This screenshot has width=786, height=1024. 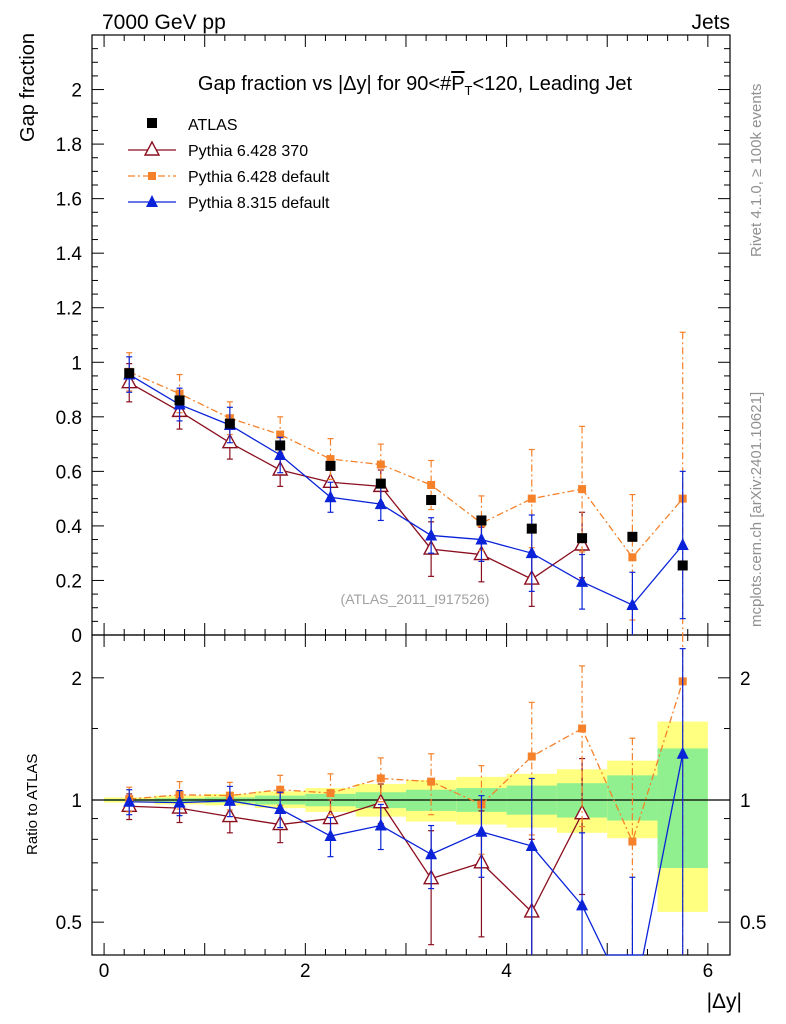 I want to click on header-energy-label: 7000 GeV pp, so click(x=164, y=22).